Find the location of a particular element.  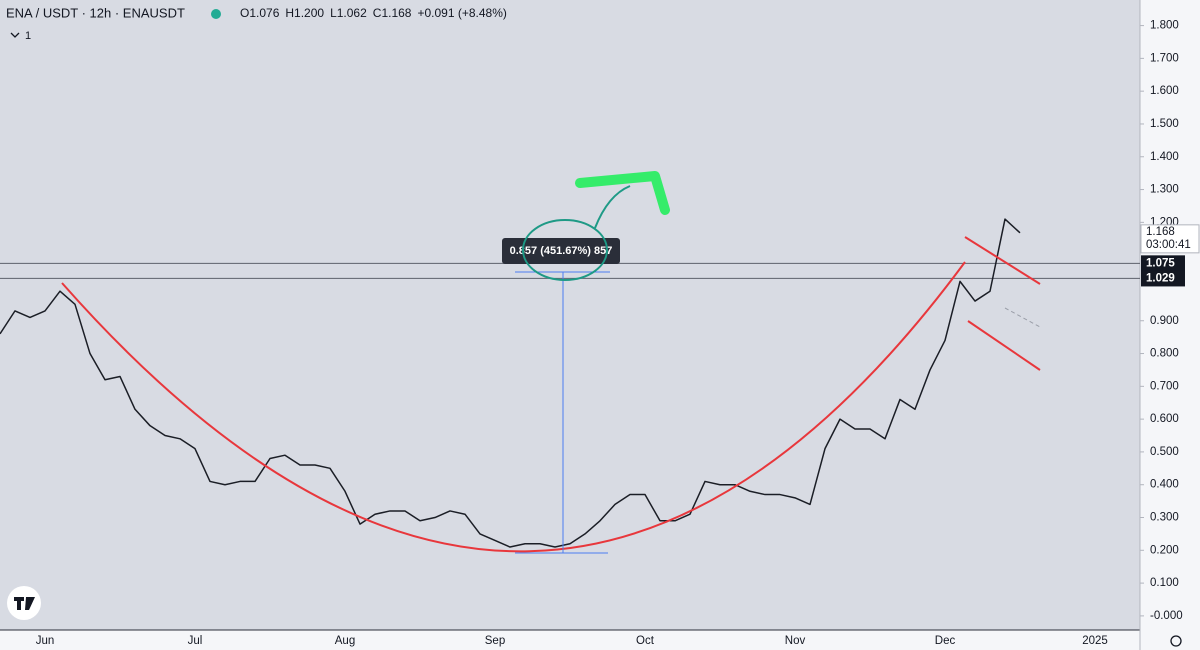

last-price: 1.168 is located at coordinates (1160, 232).